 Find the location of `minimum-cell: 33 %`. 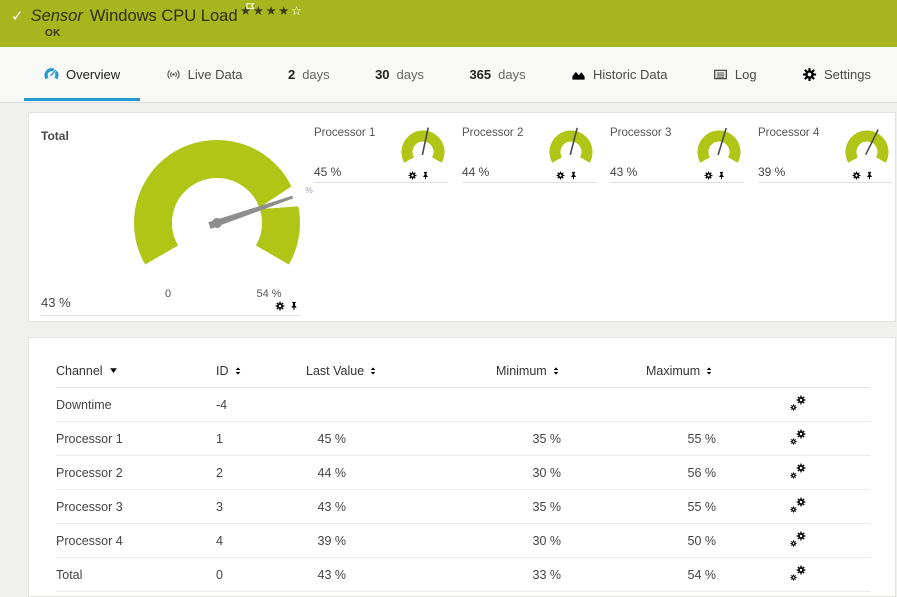

minimum-cell: 33 % is located at coordinates (526, 574).